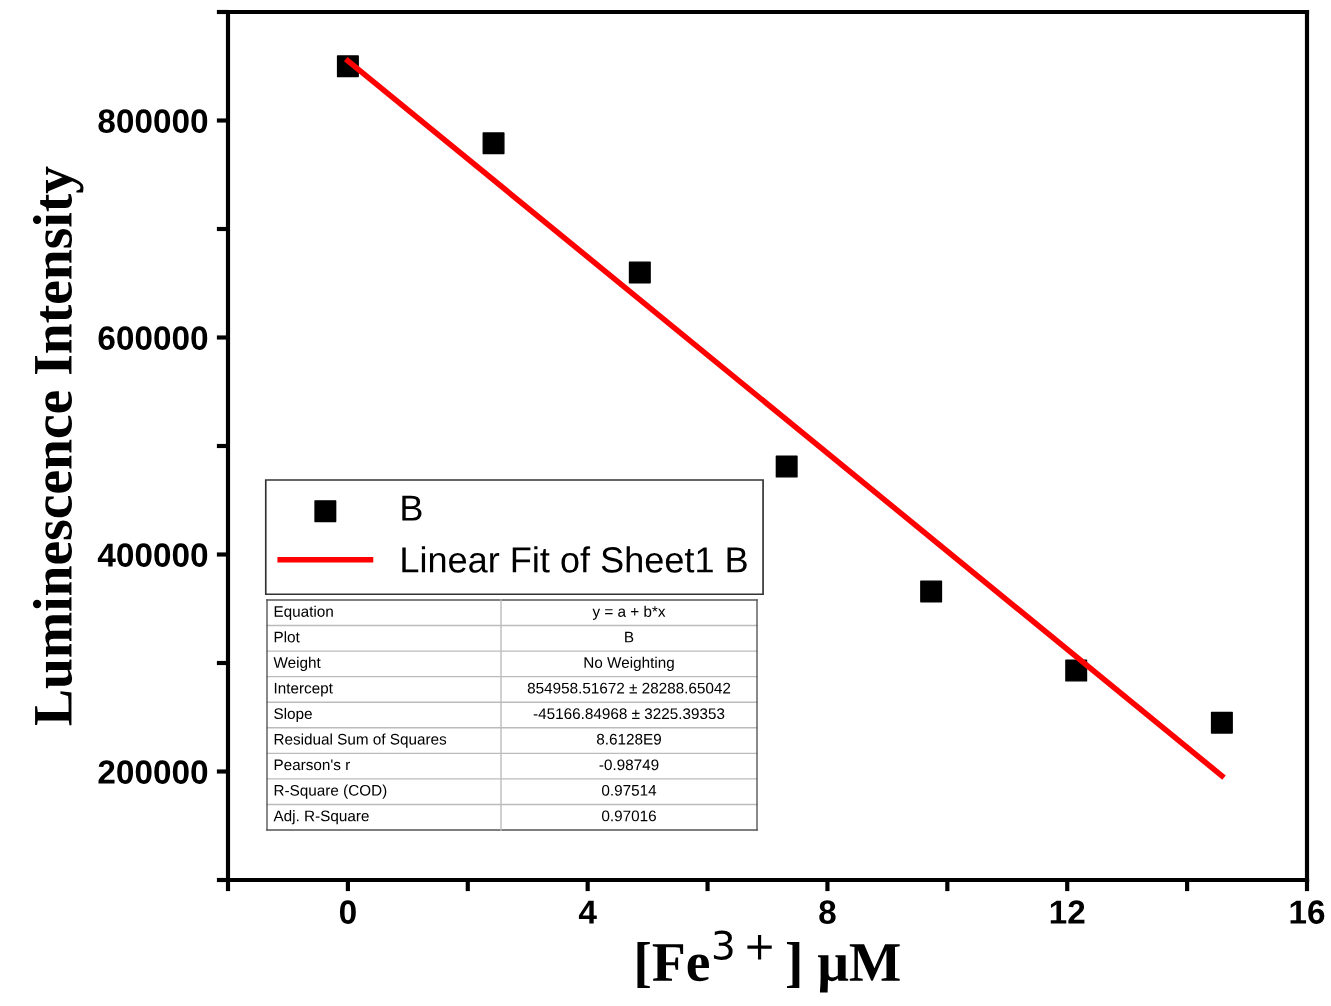 The width and height of the screenshot is (1331, 1006). What do you see at coordinates (574, 559) in the screenshot?
I see `legend-label: Linear Fit of Sheet1 B` at bounding box center [574, 559].